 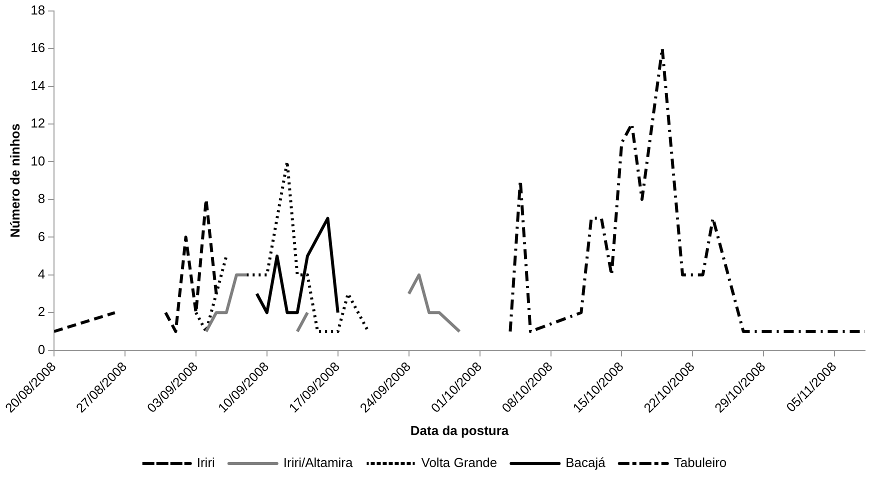 What do you see at coordinates (459, 462) in the screenshot?
I see `legend-label: Volta Grande` at bounding box center [459, 462].